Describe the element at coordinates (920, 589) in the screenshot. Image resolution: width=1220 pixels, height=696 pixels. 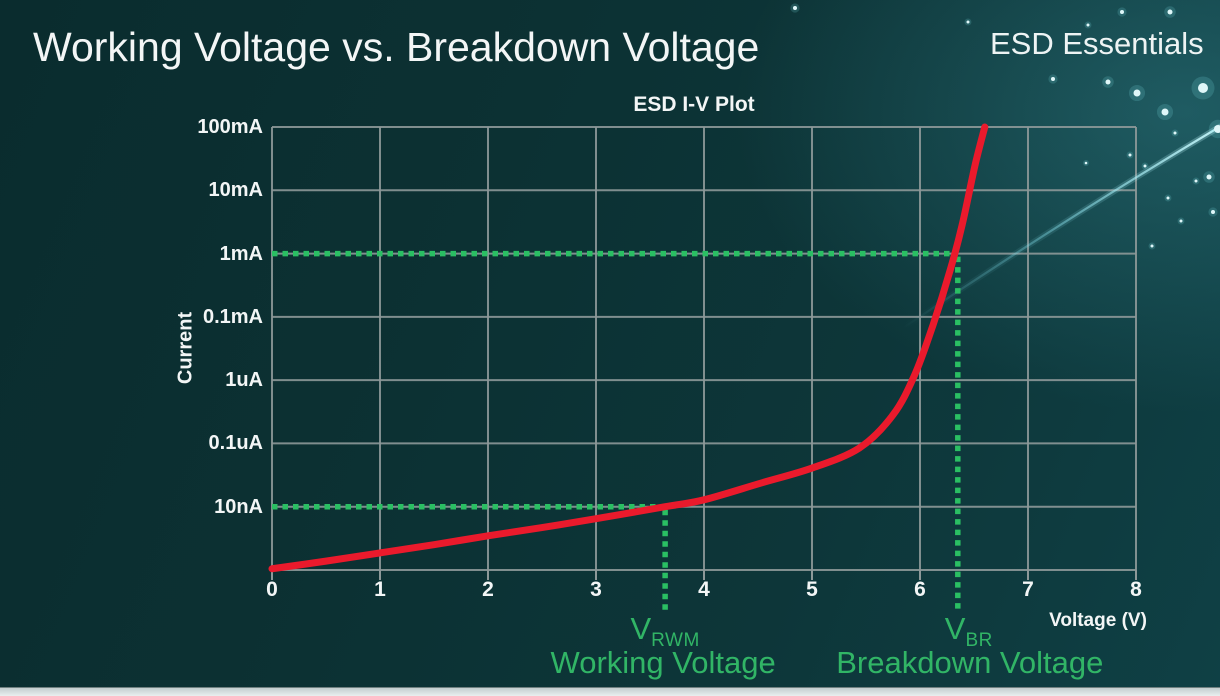
I see `x-tick-label: 6` at that location.